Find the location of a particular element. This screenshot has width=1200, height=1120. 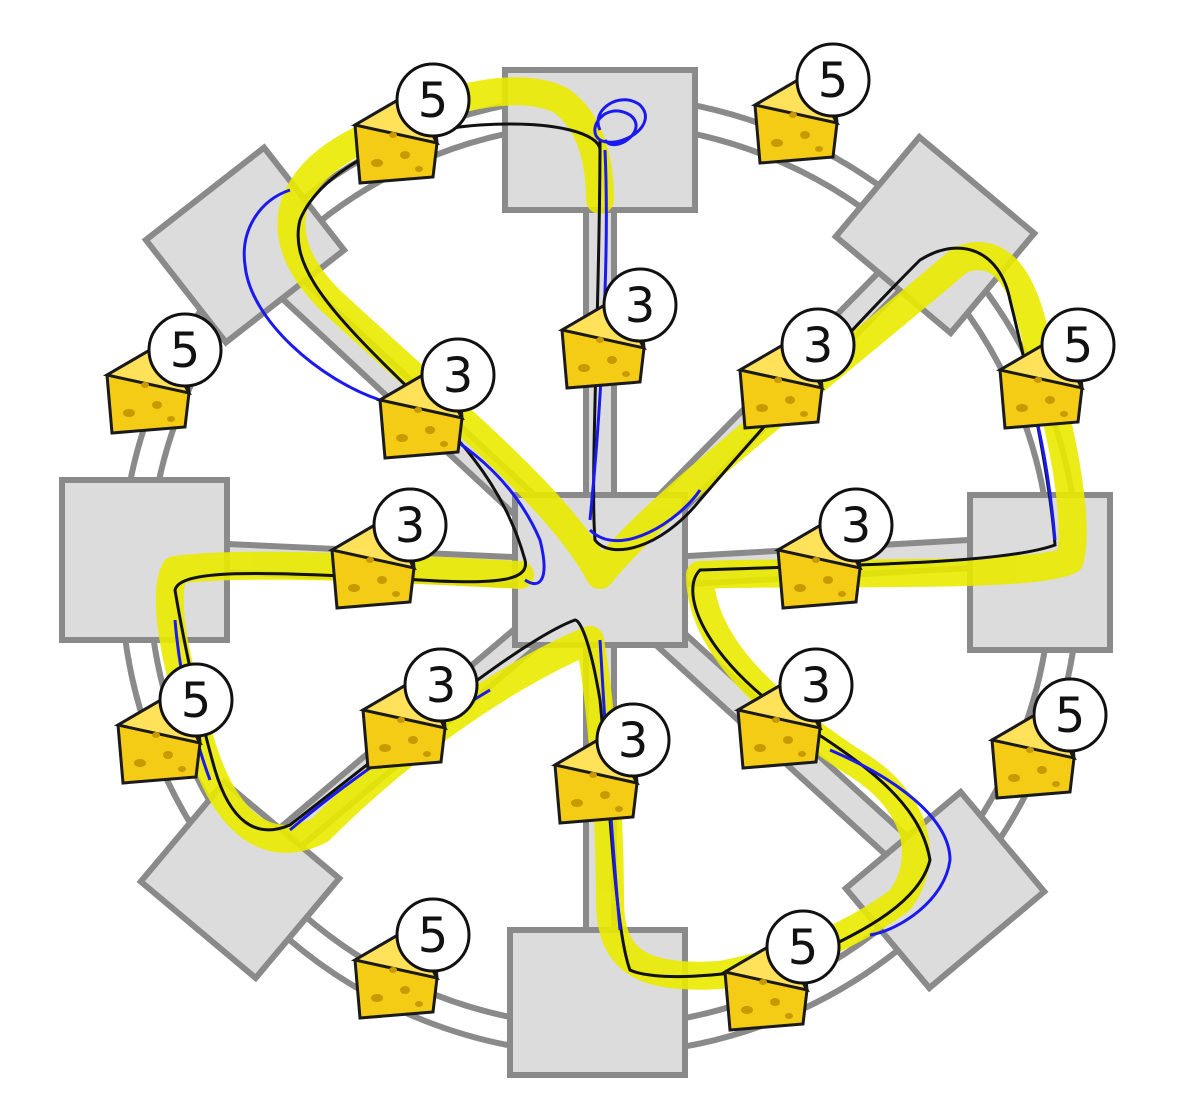

cheese-5-east-lower: 5 is located at coordinates (1049, 738).